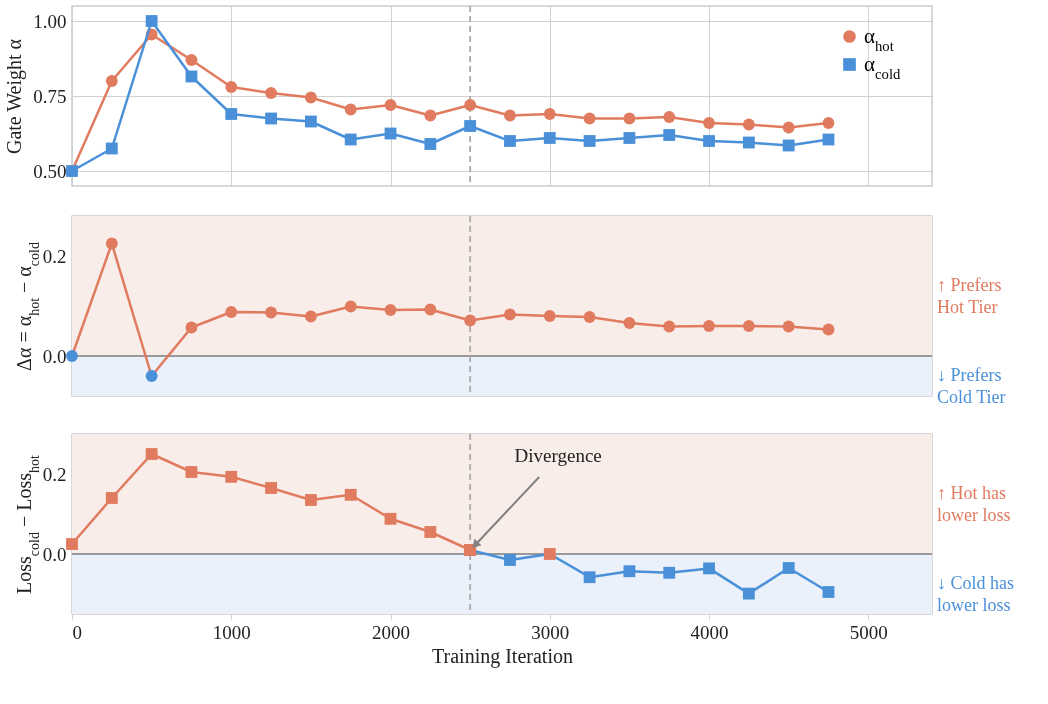  Describe the element at coordinates (882, 66) in the screenshot. I see `legend-label: α$_{cold}$` at that location.